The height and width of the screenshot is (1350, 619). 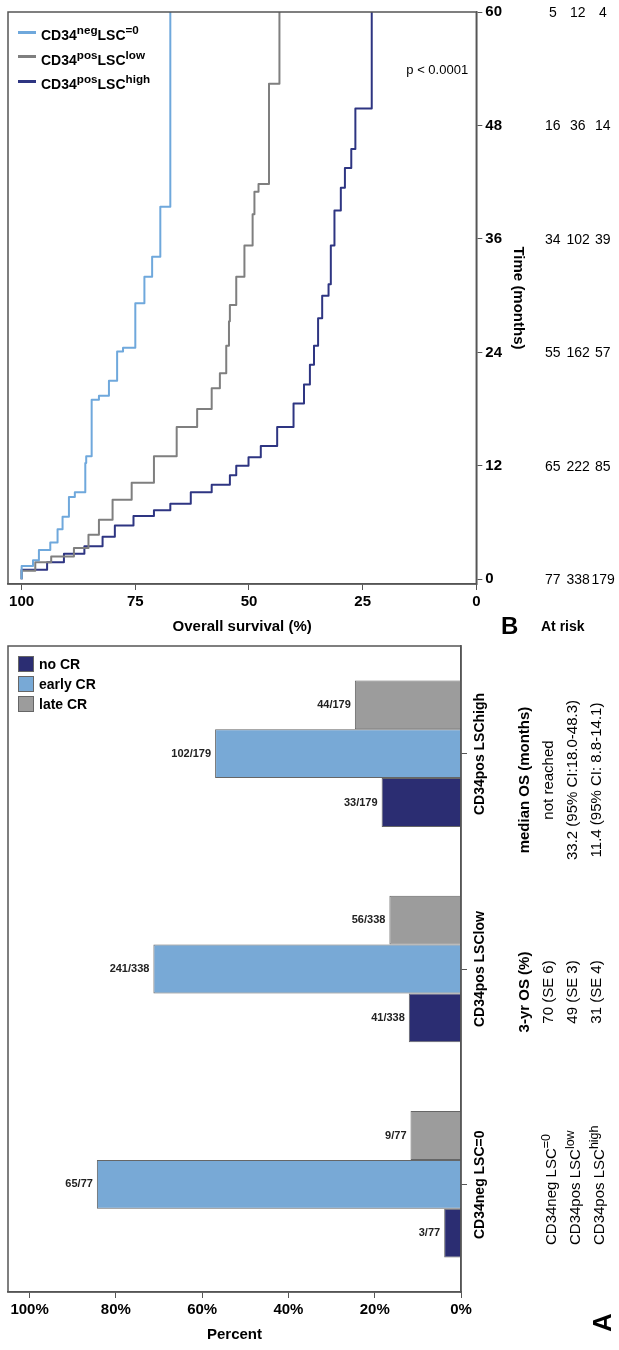 I want to click on y-tick-label: 48, so click(x=493, y=124).